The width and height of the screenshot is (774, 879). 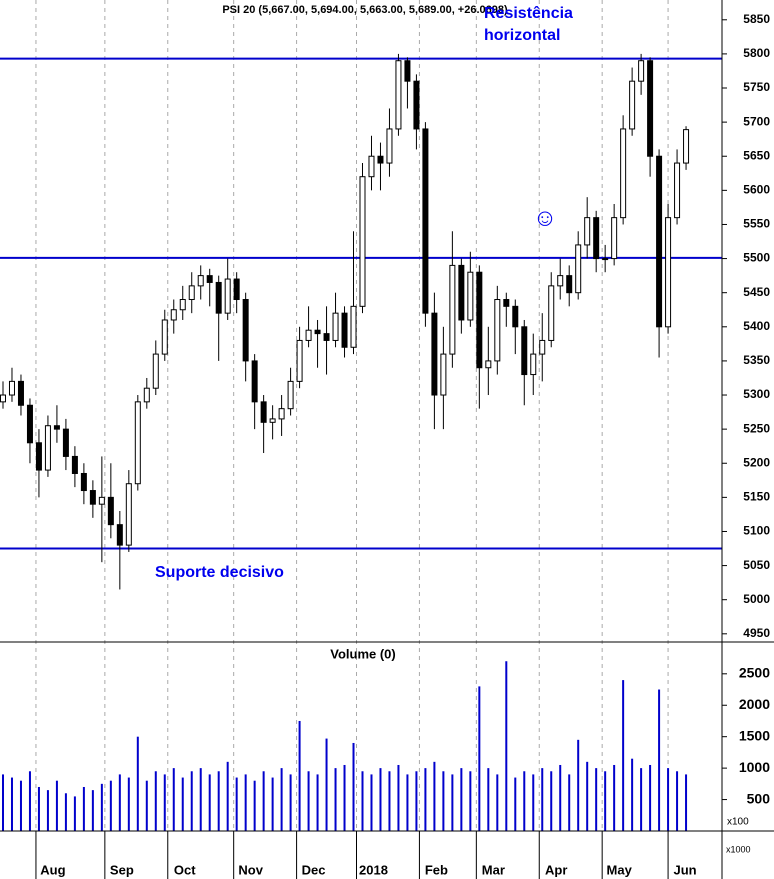 What do you see at coordinates (756, 462) in the screenshot?
I see `y-tick-label: 5200` at bounding box center [756, 462].